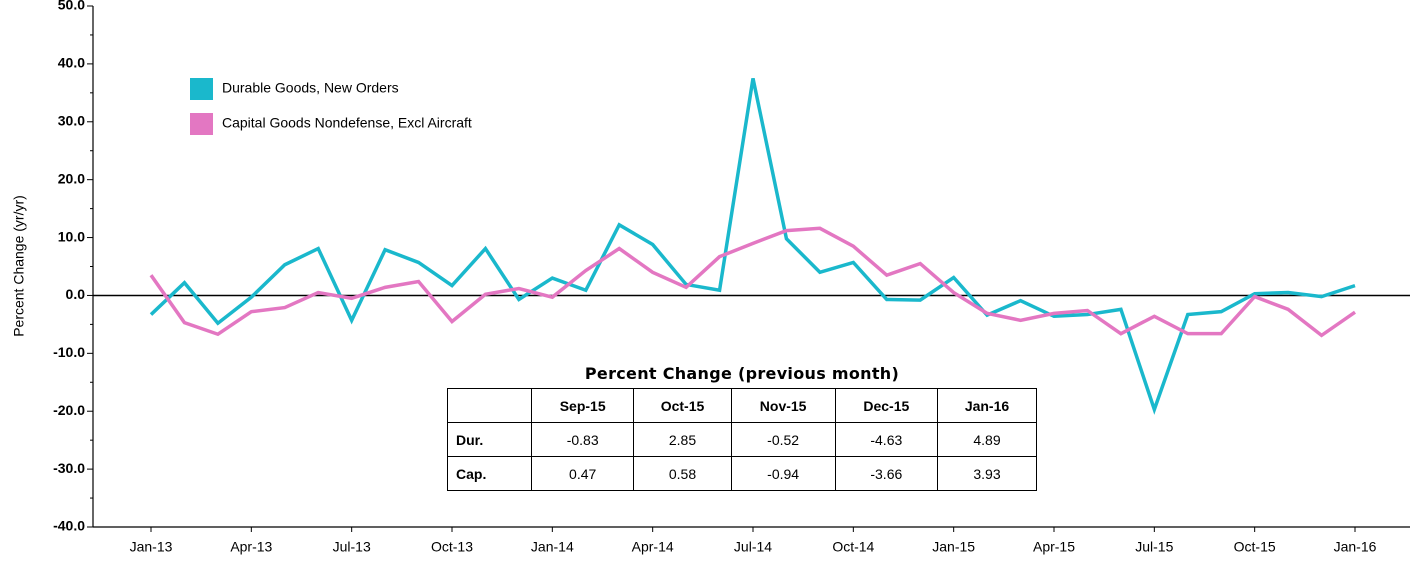 This screenshot has height=562, width=1424. Describe the element at coordinates (310, 88) in the screenshot. I see `legend-label: Durable Goods, New Orders` at that location.